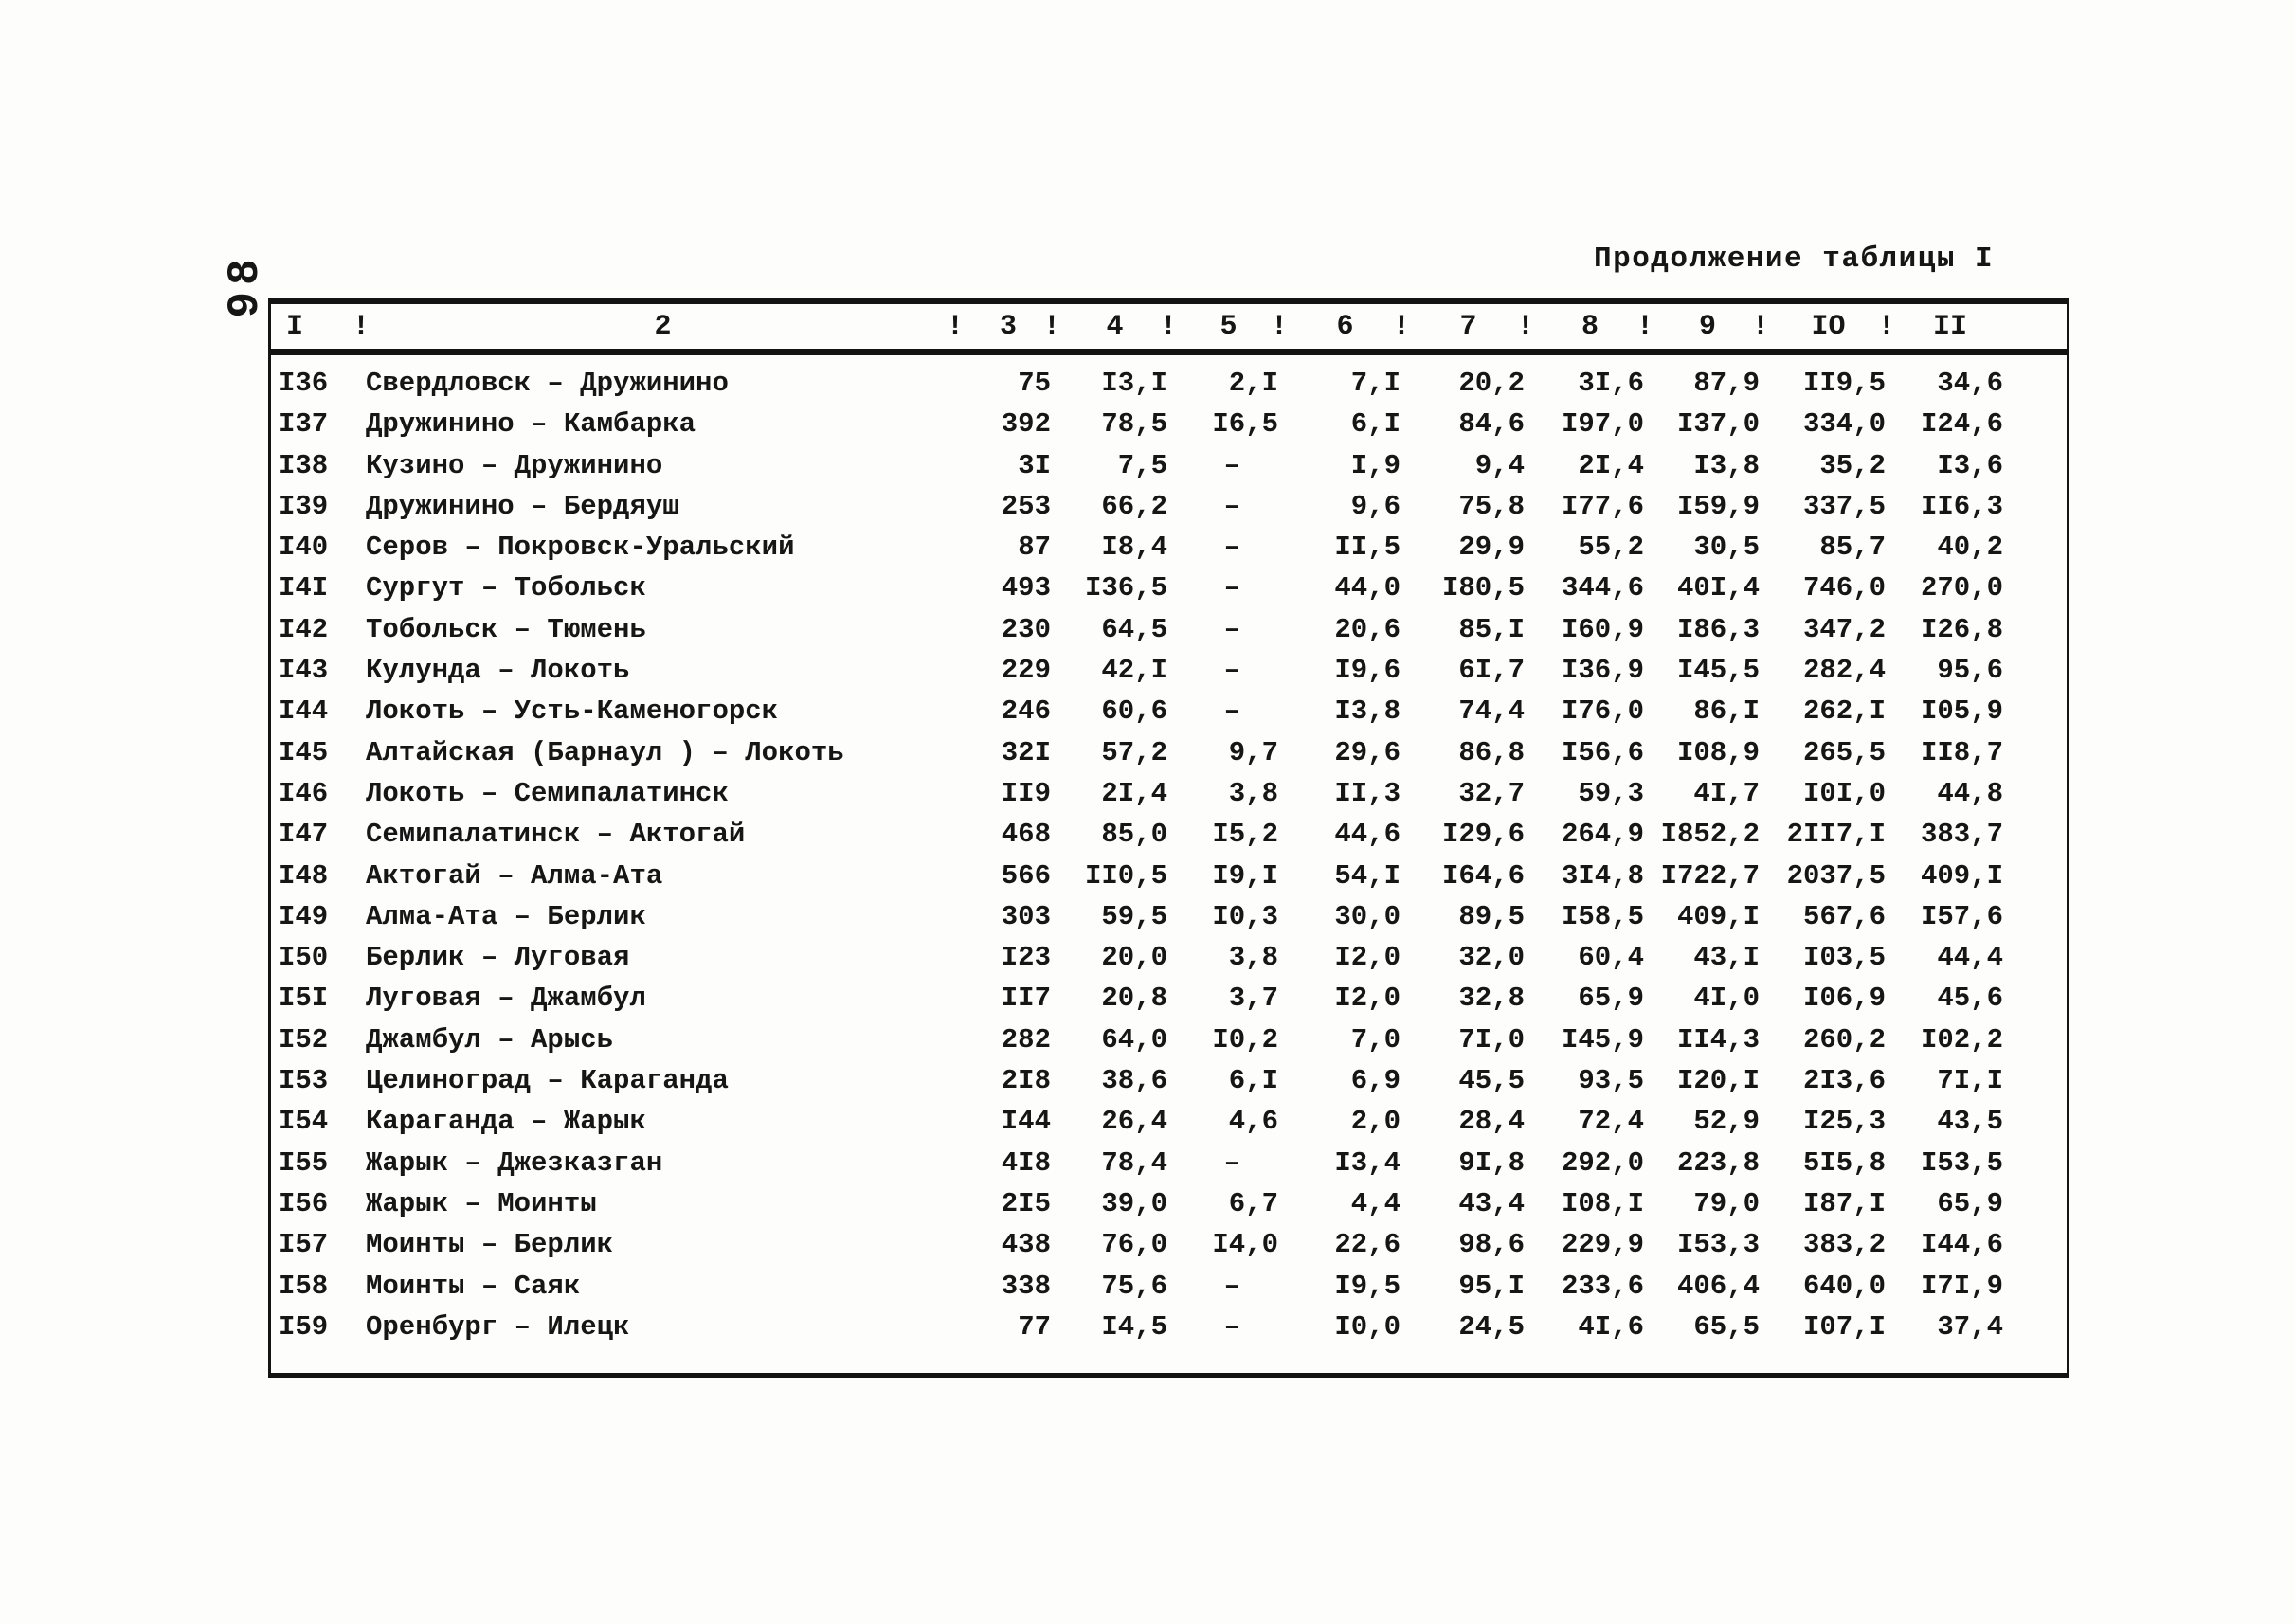  Describe the element at coordinates (522, 506) in the screenshot. I see `section-name: Дружинино – Бердяуш` at that location.